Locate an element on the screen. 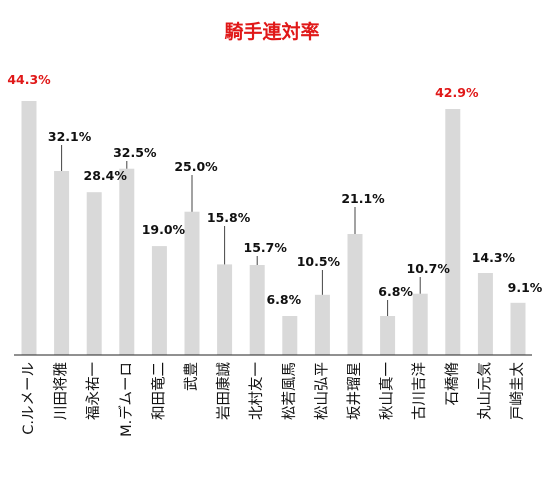 This screenshot has height=481, width=545. data-label-7: 15.8% is located at coordinates (229, 217).